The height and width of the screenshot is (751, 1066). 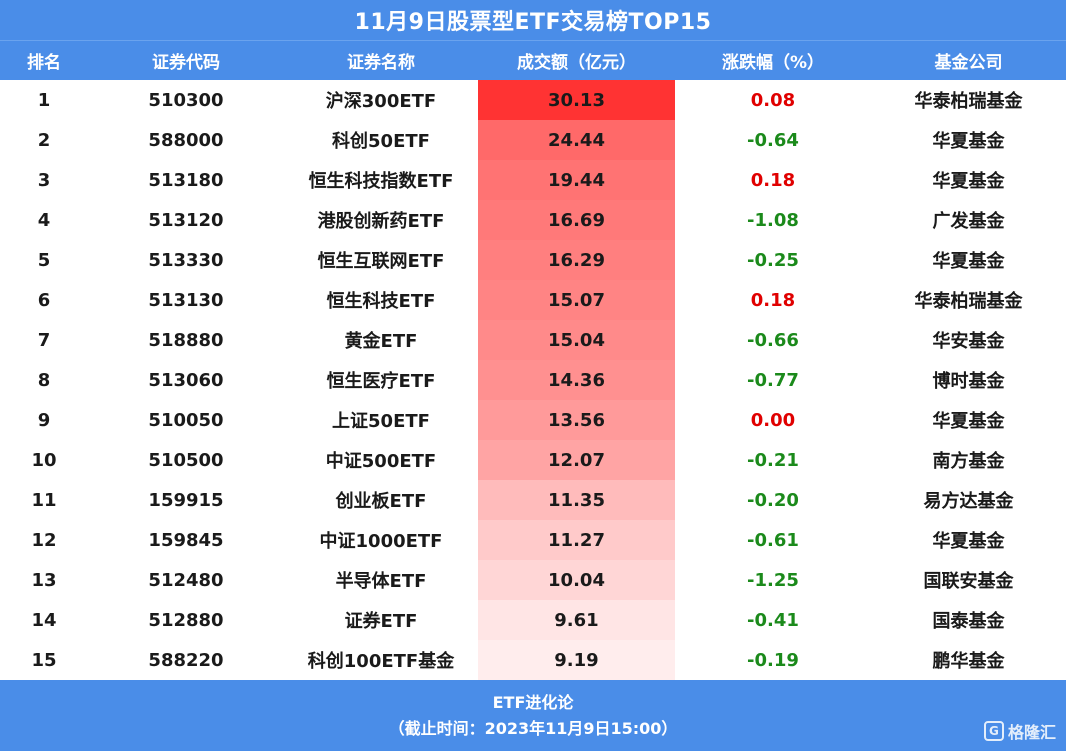 What do you see at coordinates (576, 300) in the screenshot?
I see `volume-cell: 15.07` at bounding box center [576, 300].